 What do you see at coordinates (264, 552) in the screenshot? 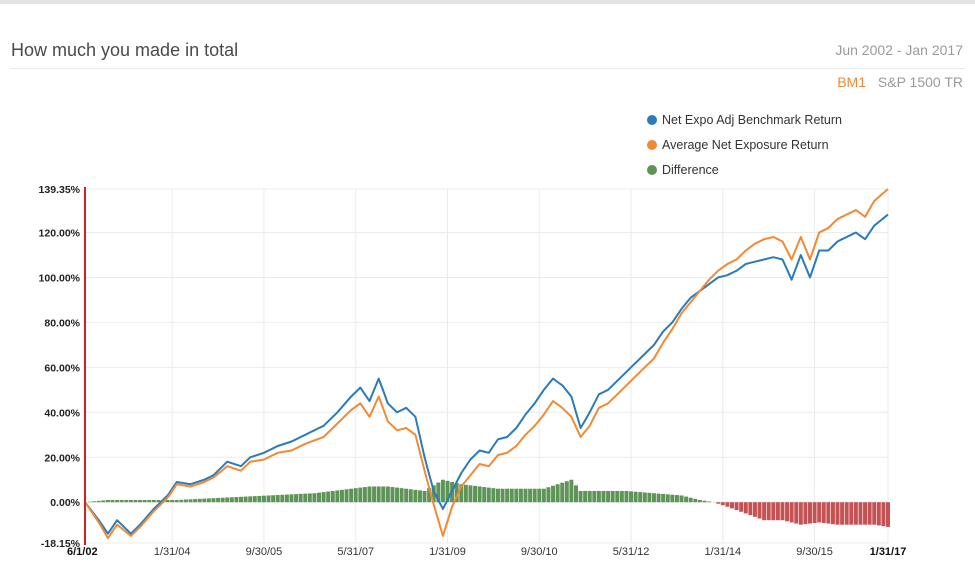
I see `x-tick-label: 9/30/05` at bounding box center [264, 552].